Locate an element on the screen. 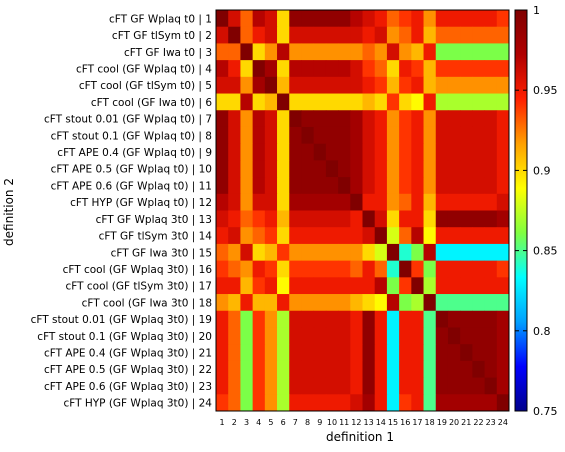  x-tick-label: 19 is located at coordinates (442, 422).